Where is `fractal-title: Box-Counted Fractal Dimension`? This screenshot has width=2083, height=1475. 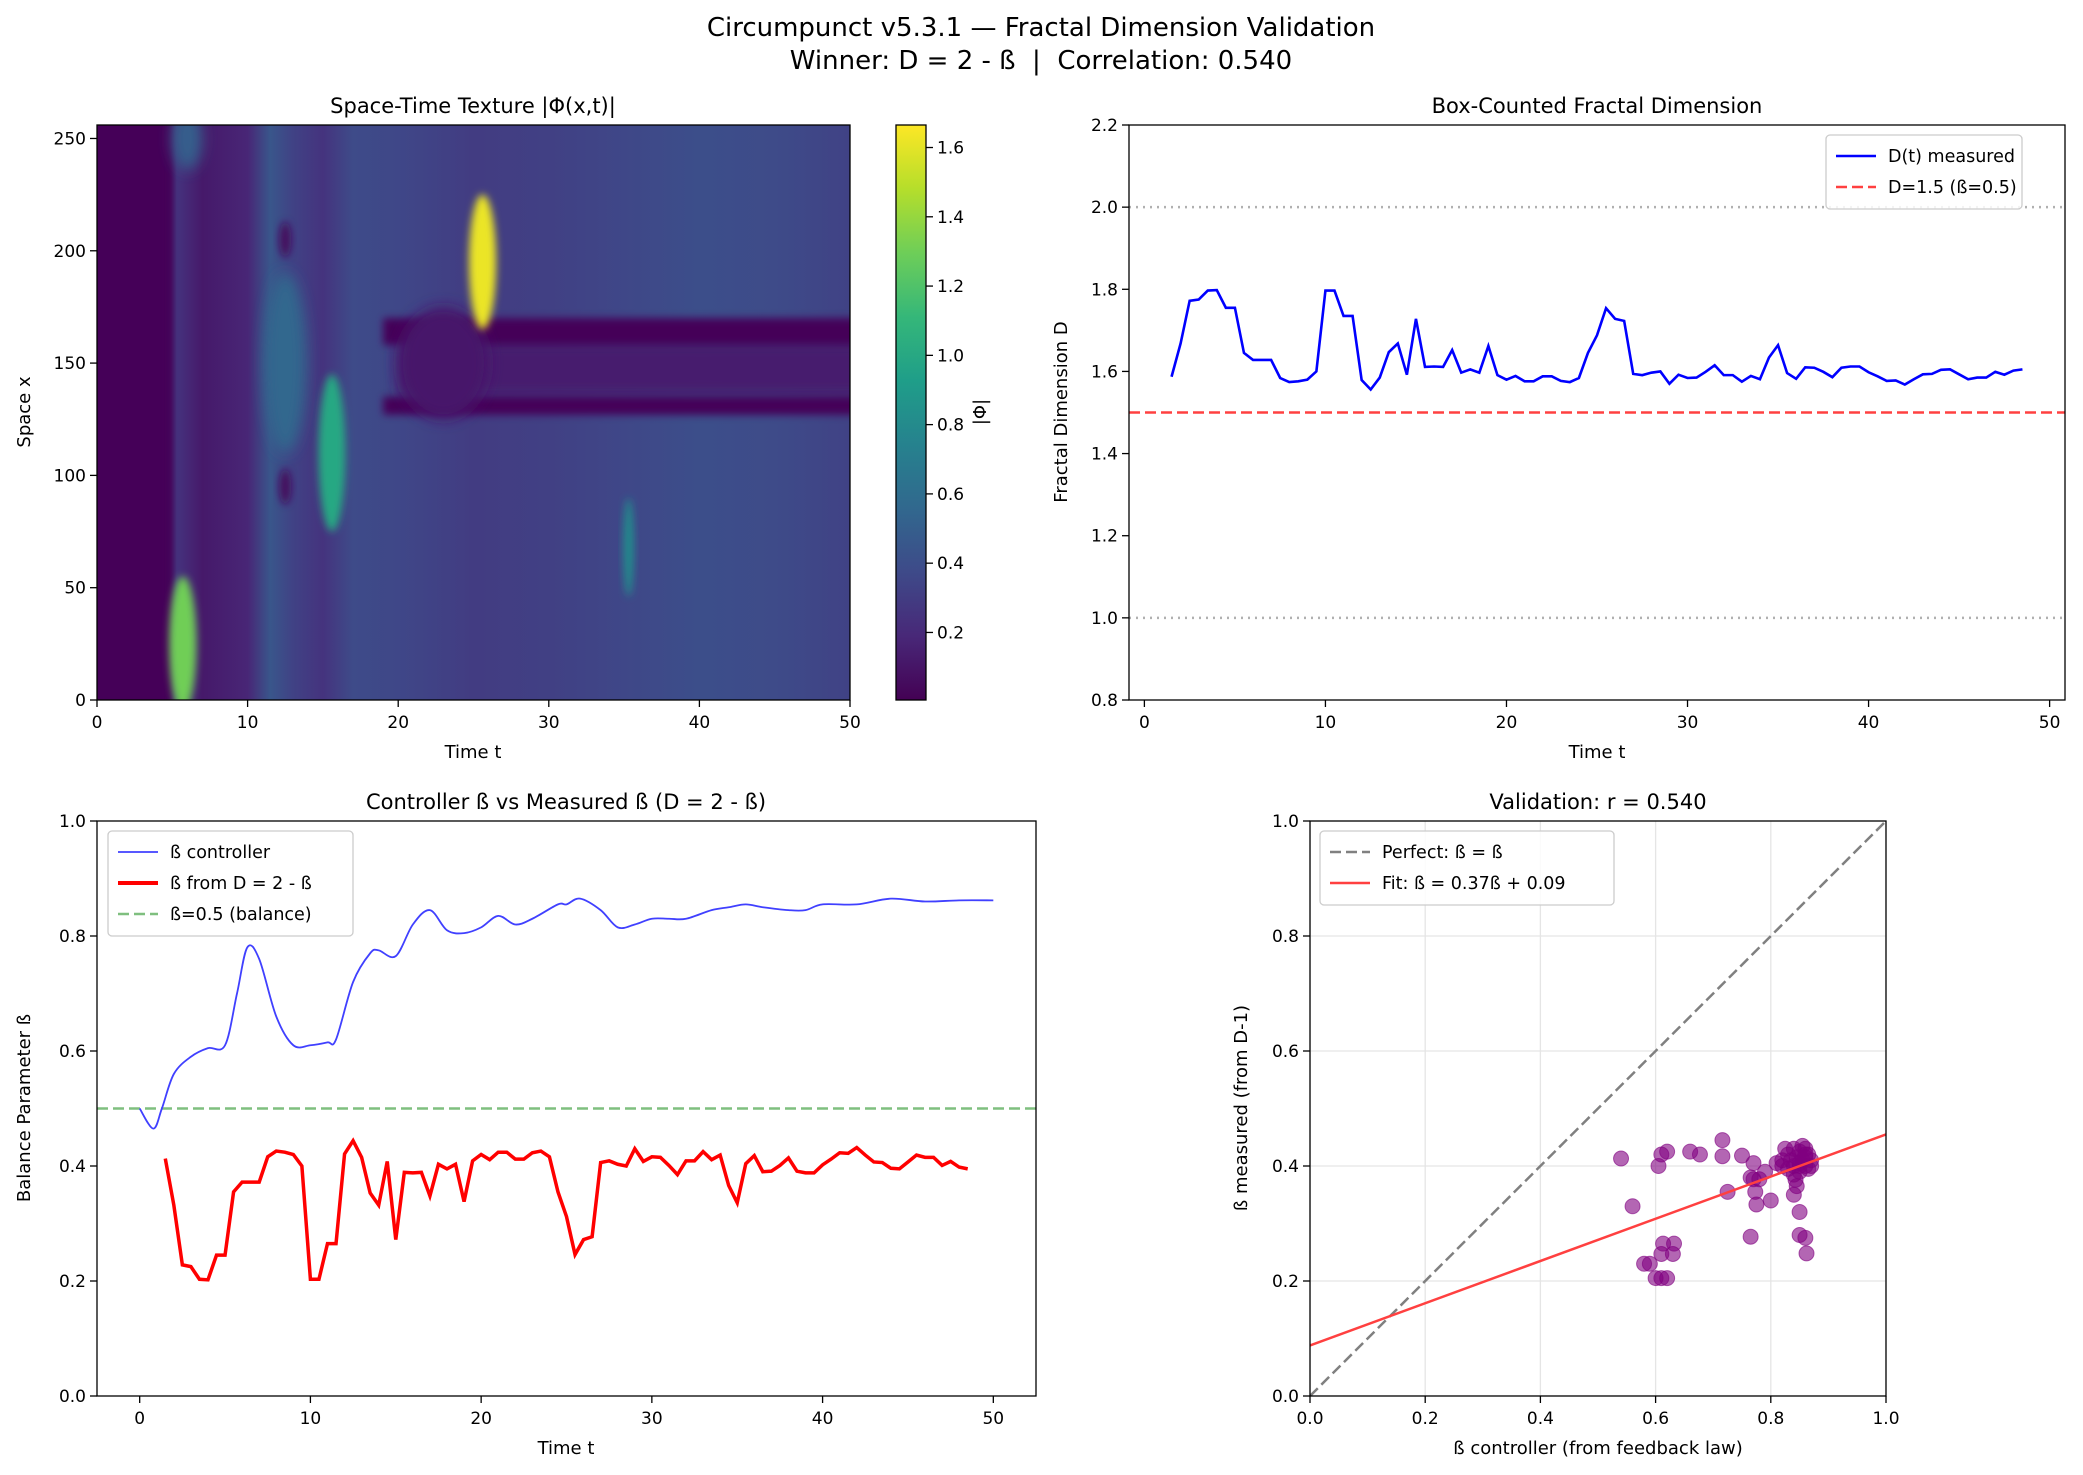 fractal-title: Box-Counted Fractal Dimension is located at coordinates (1597, 106).